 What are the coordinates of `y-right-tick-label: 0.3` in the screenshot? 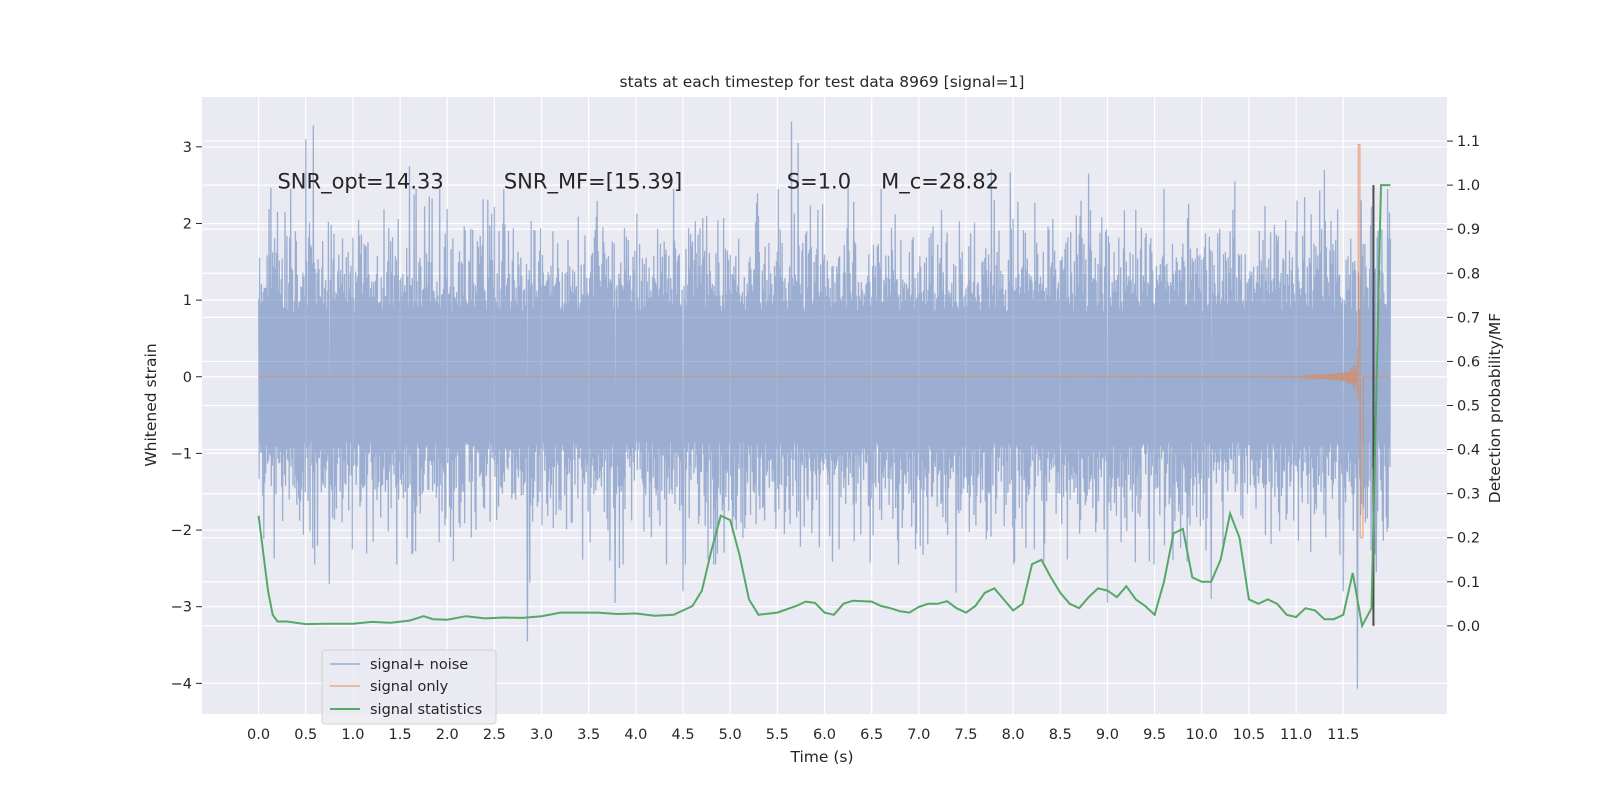 It's located at (1468, 495).